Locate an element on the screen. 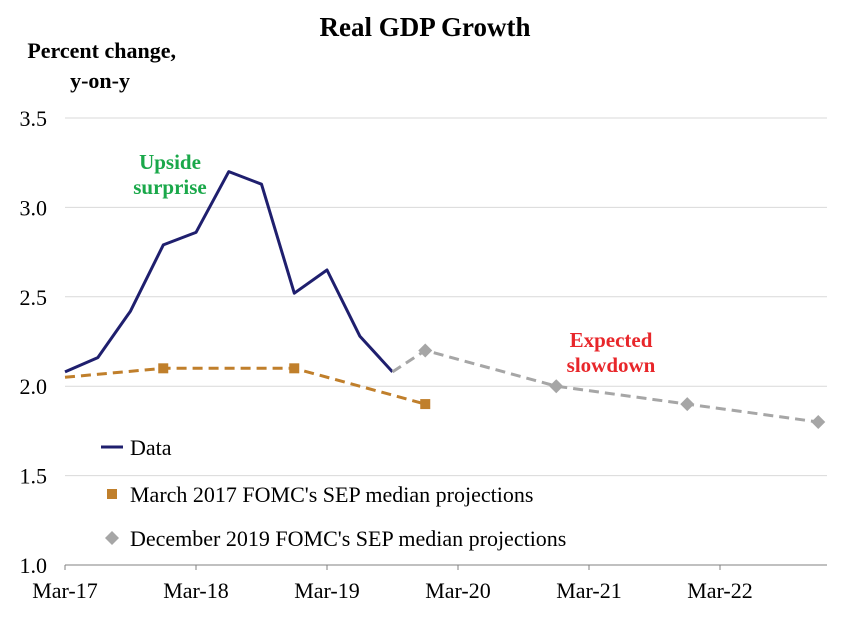 The width and height of the screenshot is (850, 622). x-tick-label: Mar-19 is located at coordinates (327, 590).